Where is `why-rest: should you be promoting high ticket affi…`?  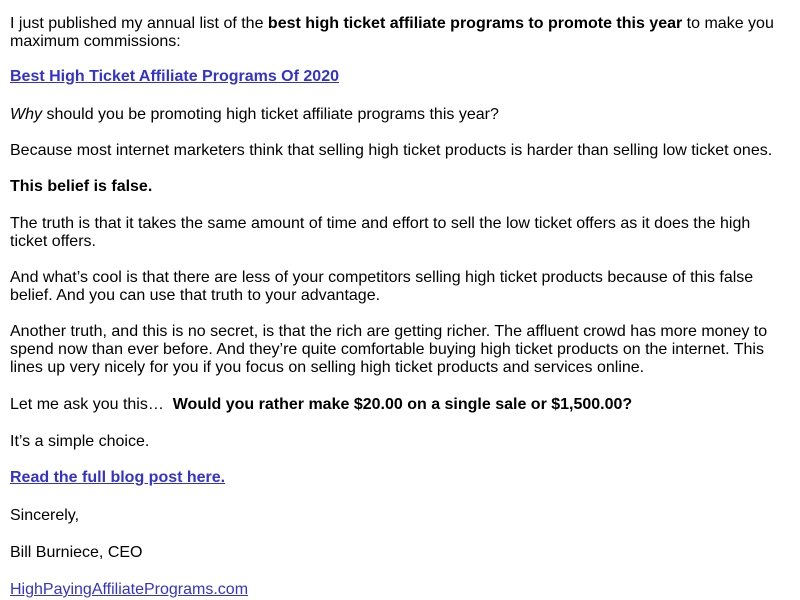 why-rest: should you be promoting high ticket affi… is located at coordinates (270, 114).